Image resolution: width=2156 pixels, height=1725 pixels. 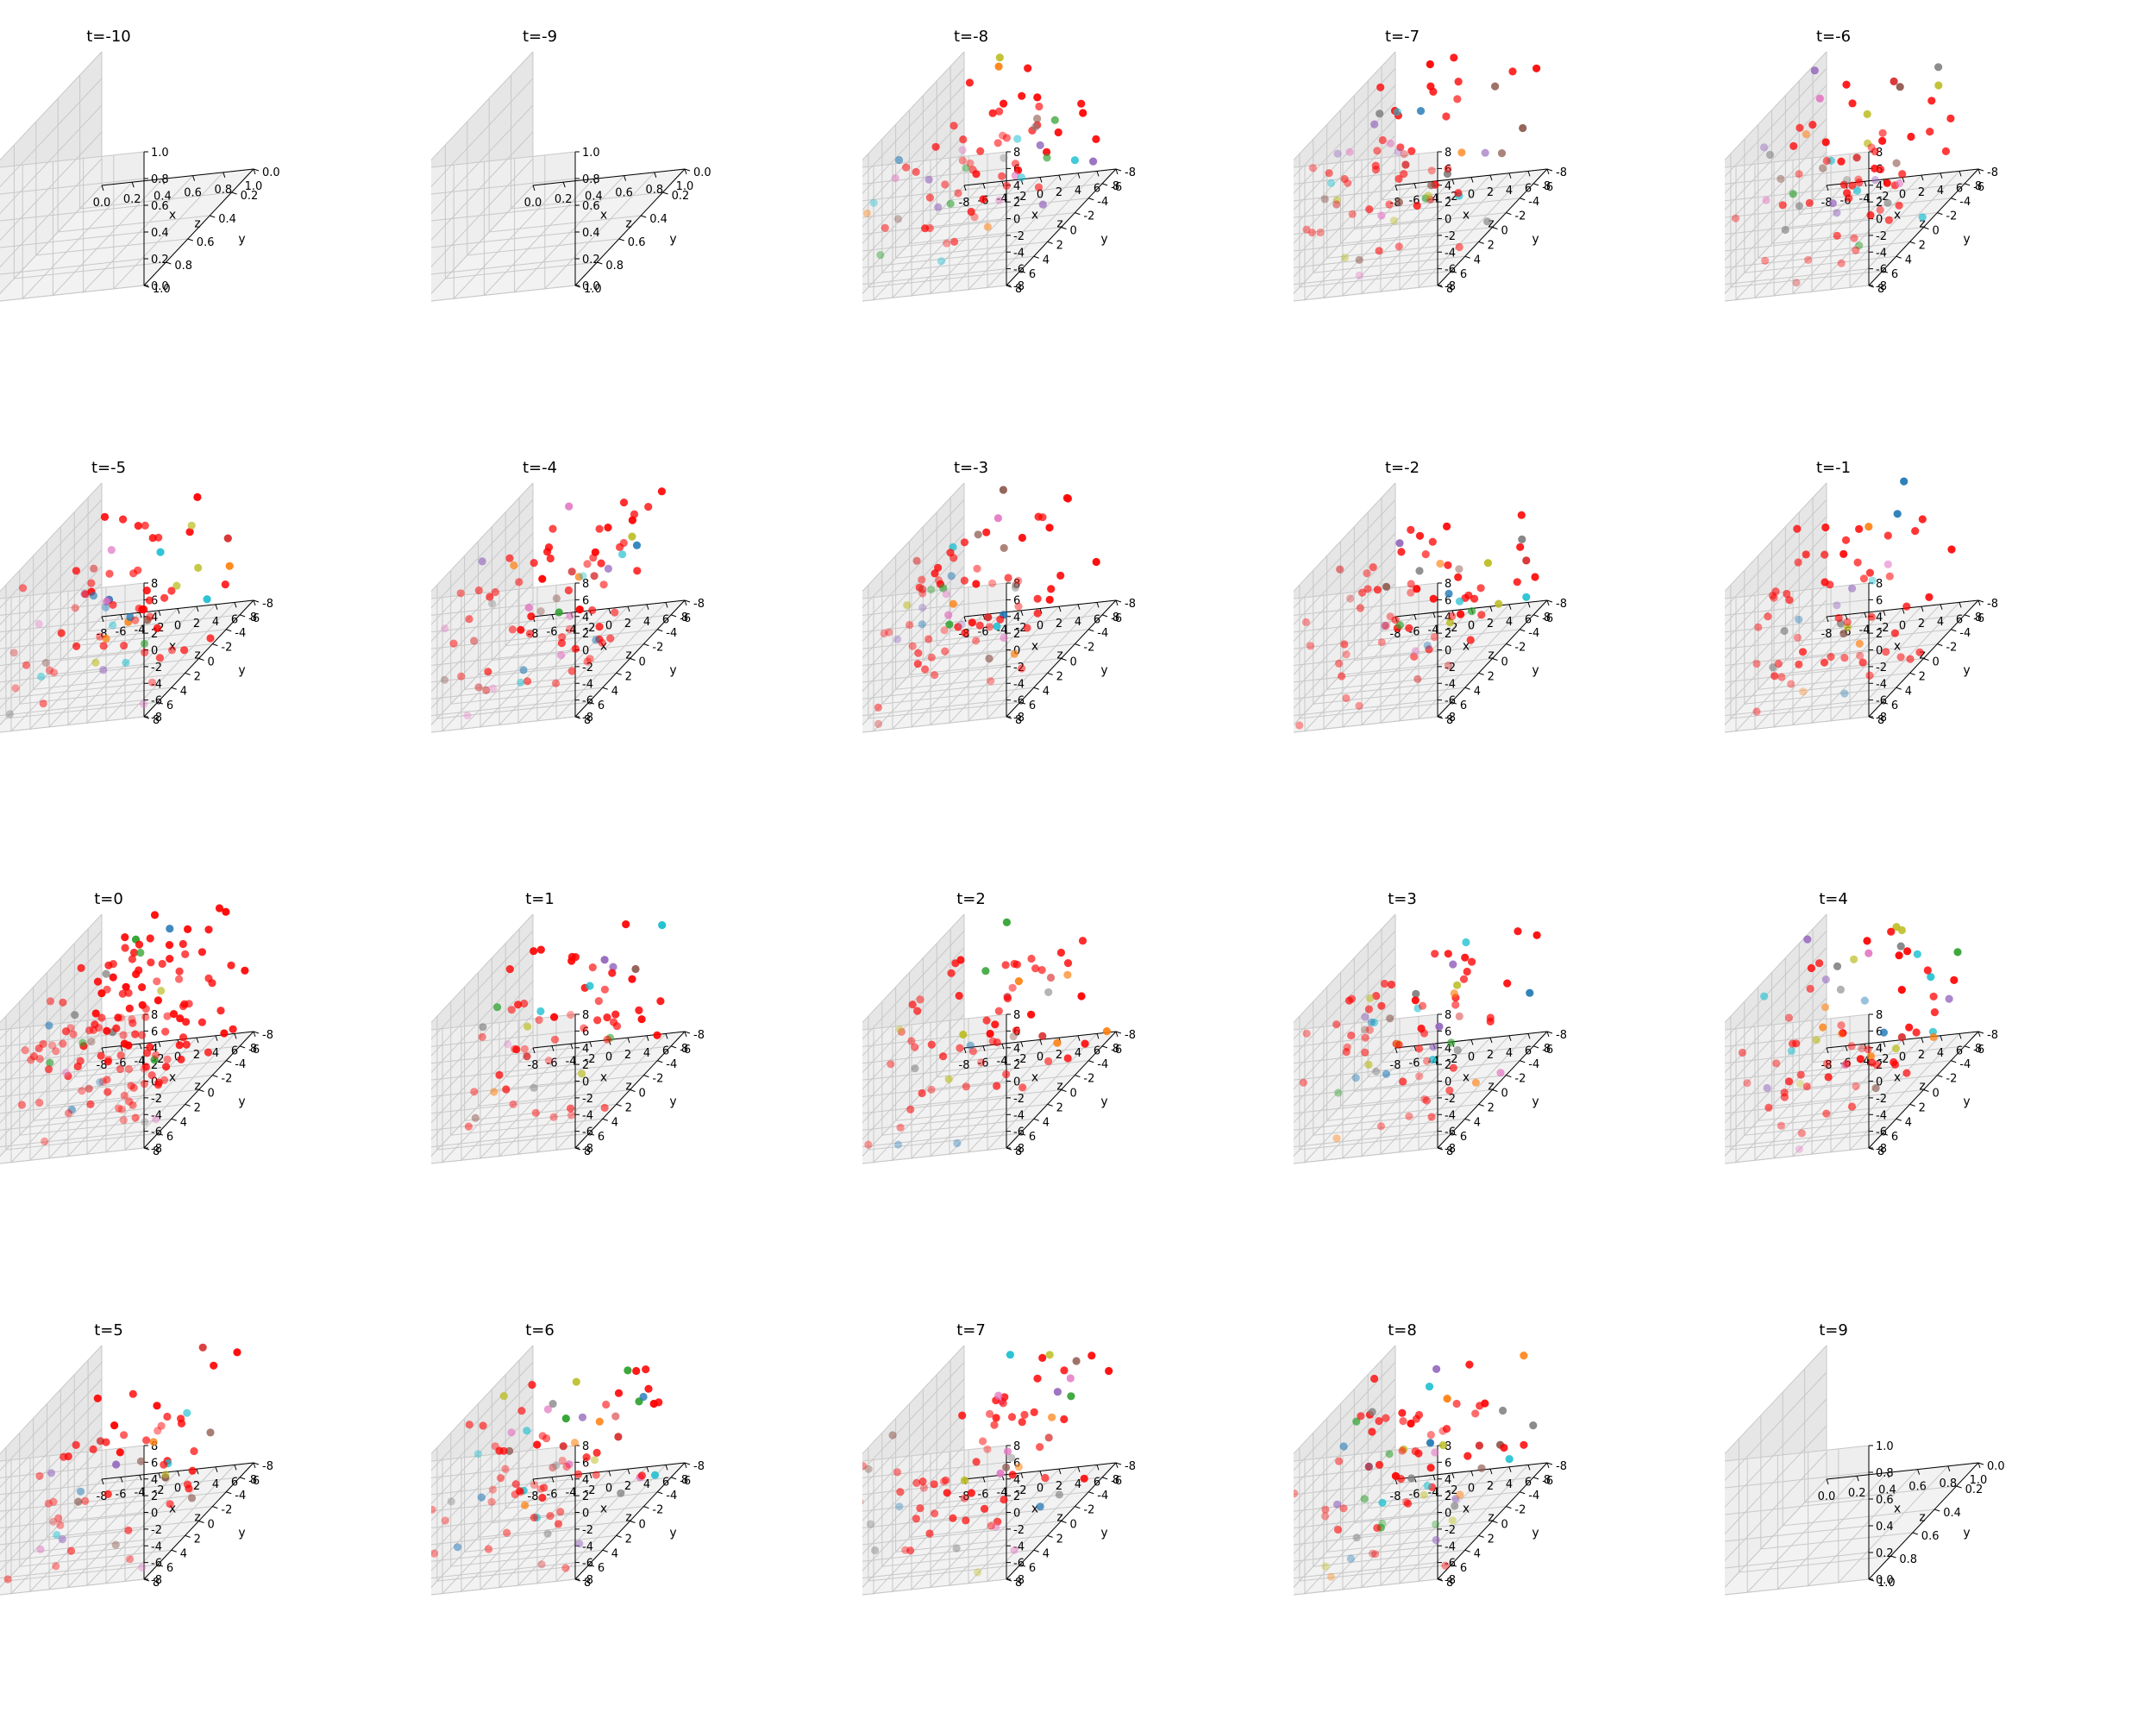 I want to click on subplot-title: t=5, so click(x=108, y=1330).